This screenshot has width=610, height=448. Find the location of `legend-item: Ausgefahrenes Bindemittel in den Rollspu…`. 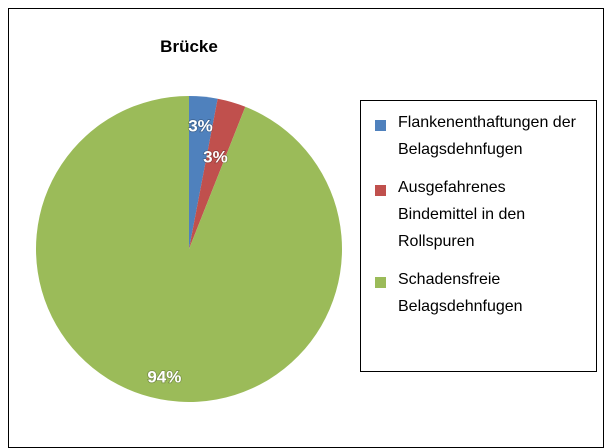

legend-item: Ausgefahrenes Bindemittel in den Rollspu… is located at coordinates (485, 217).